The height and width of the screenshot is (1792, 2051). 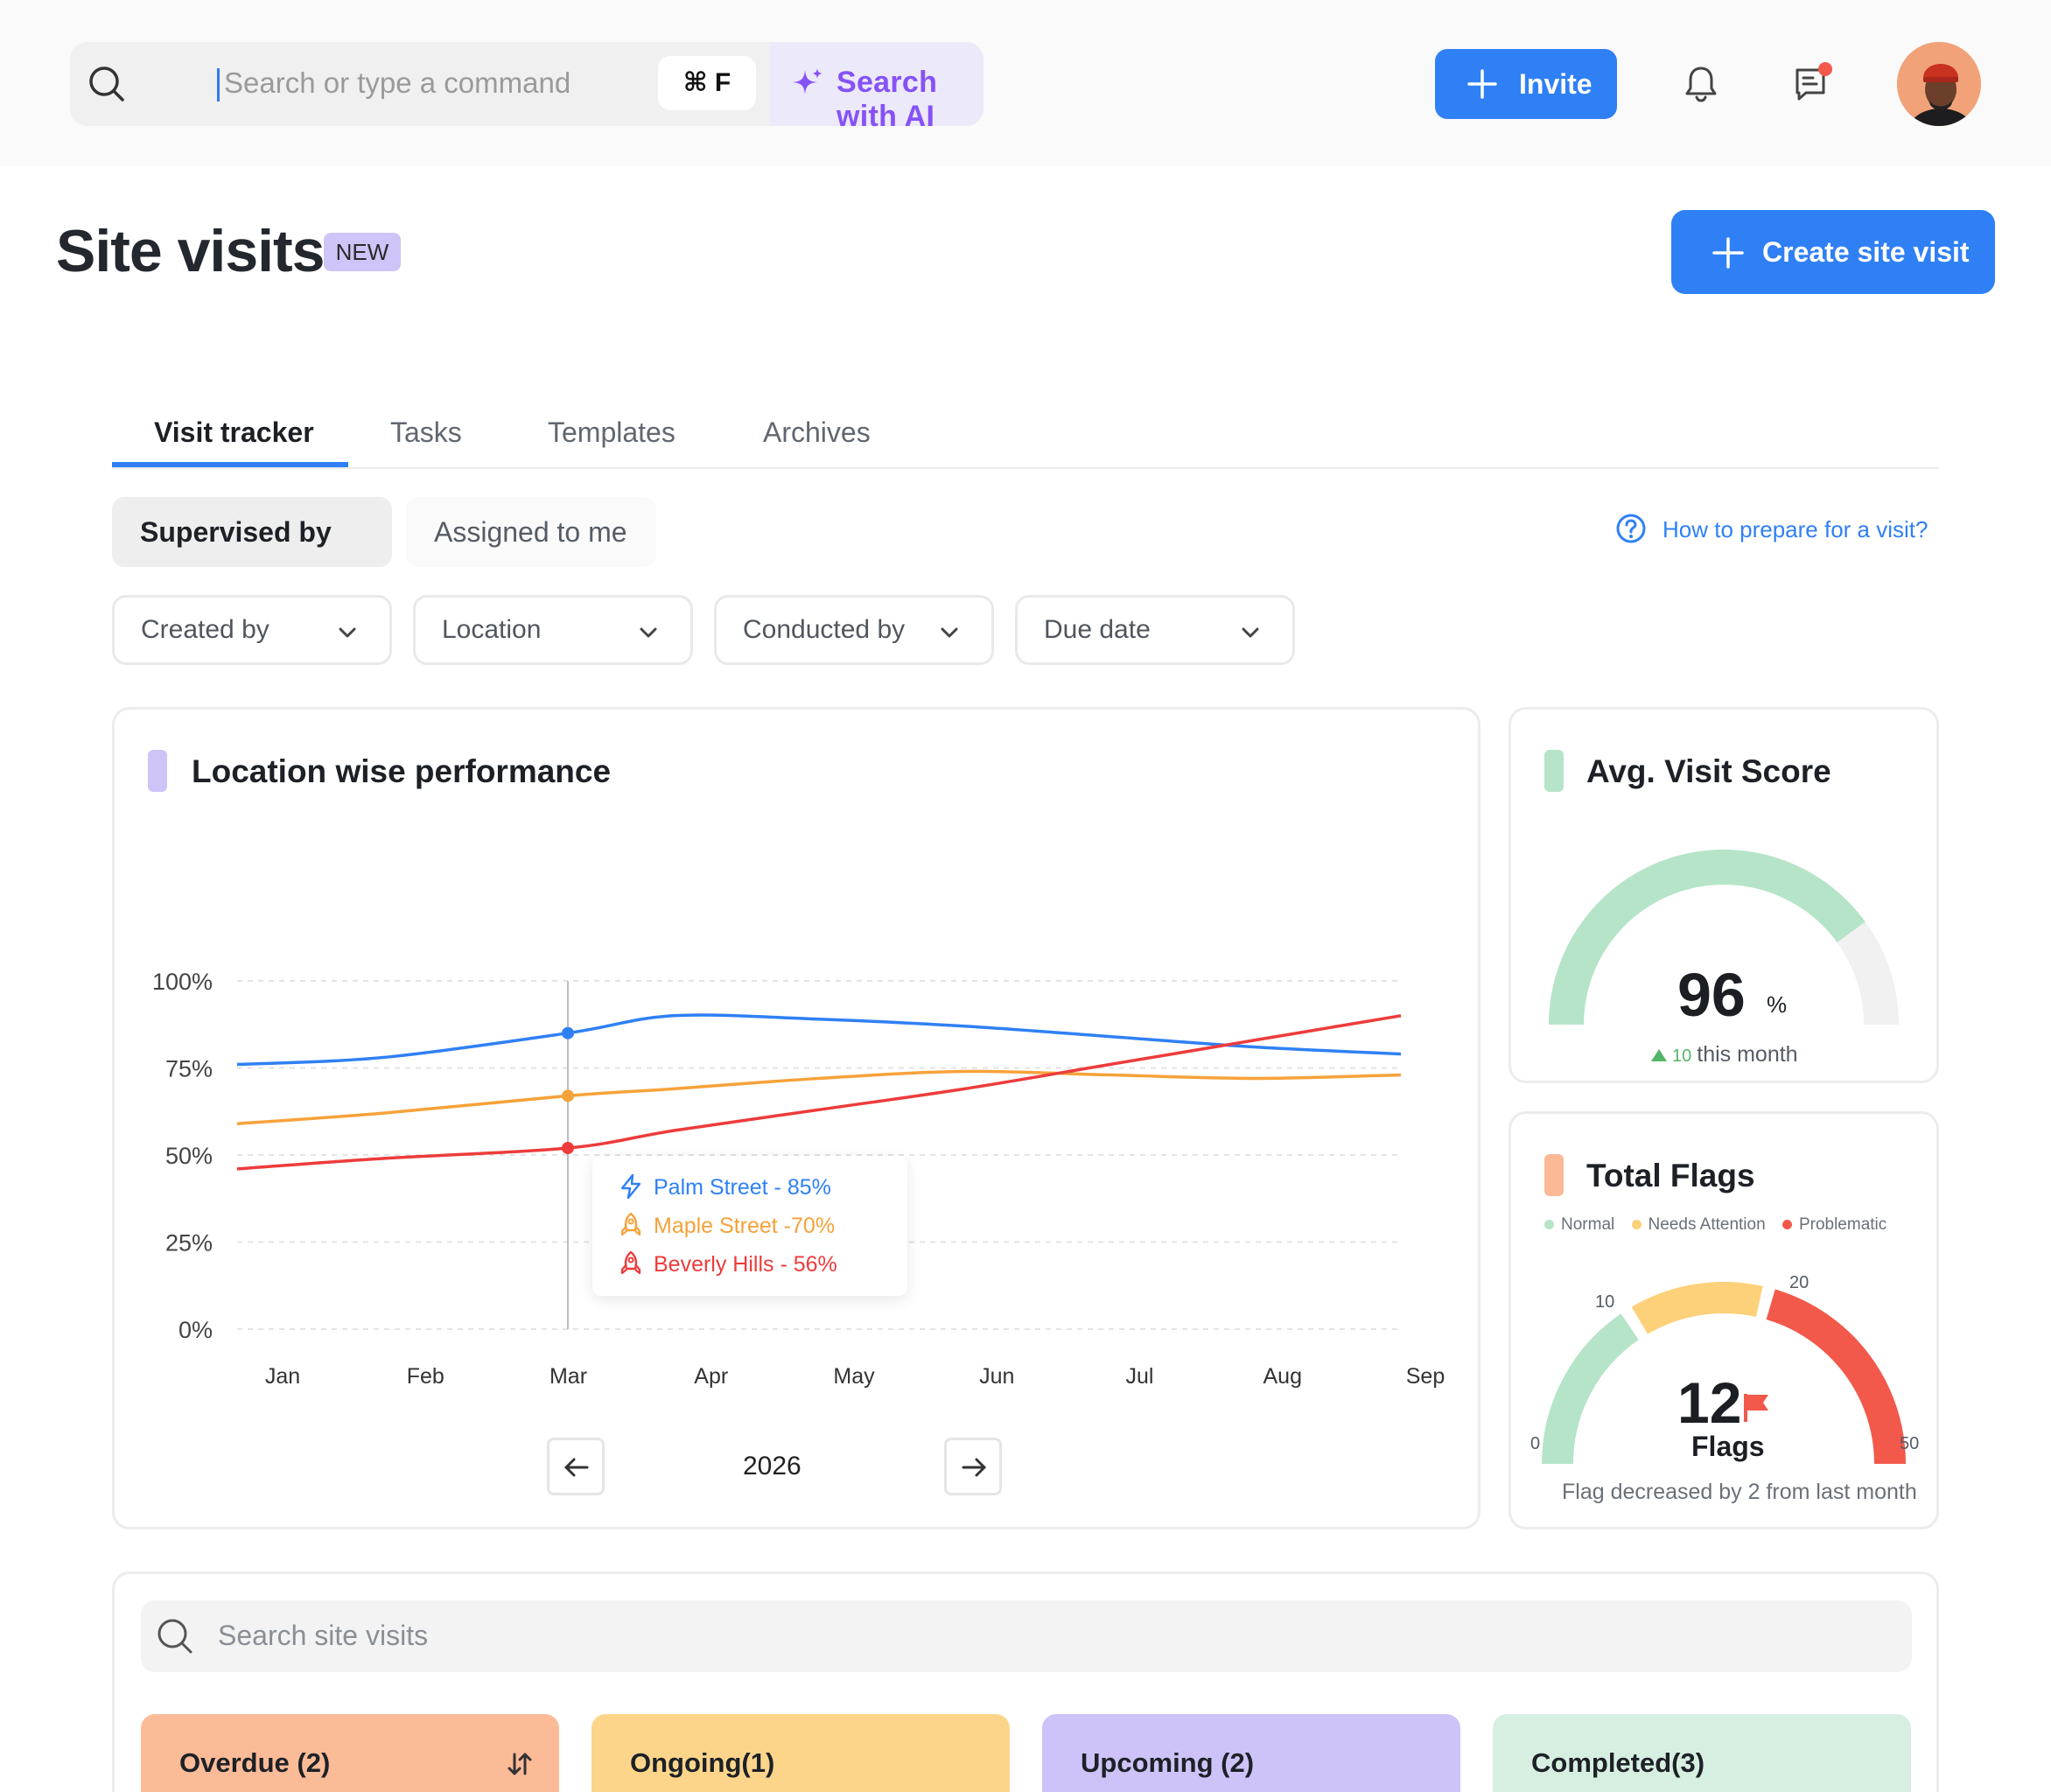 What do you see at coordinates (350, 1753) in the screenshot?
I see `column-overdue: Overdue (2)` at bounding box center [350, 1753].